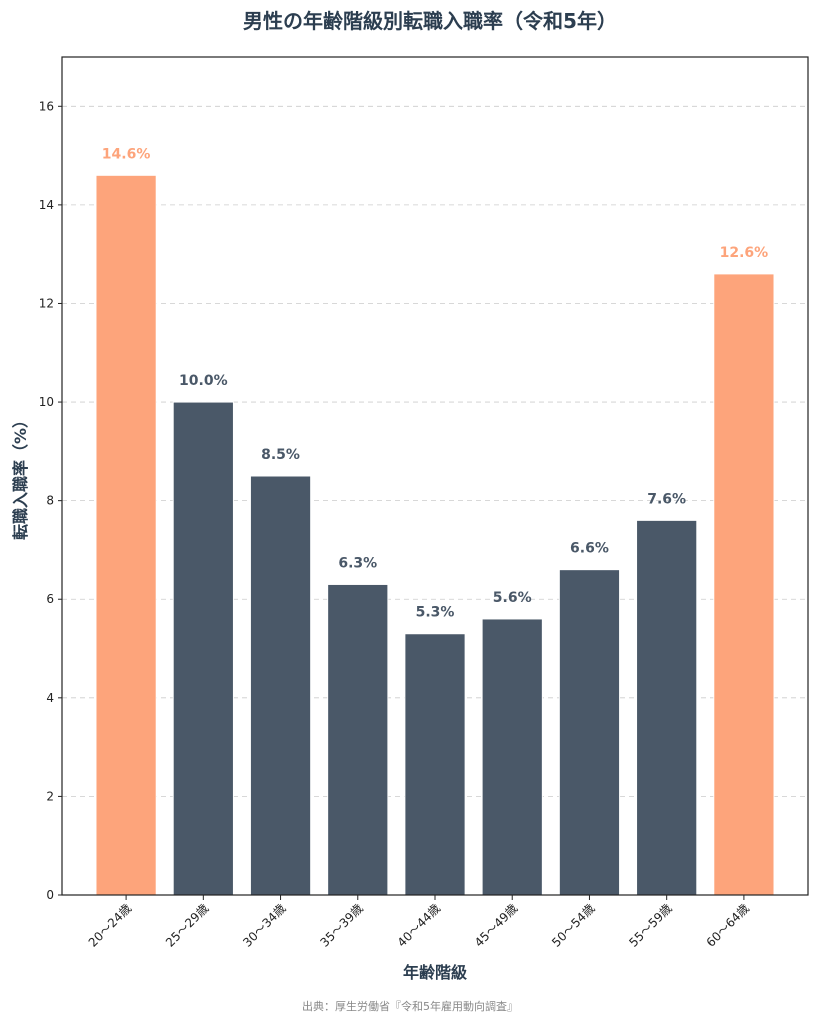 The height and width of the screenshot is (1024, 819). I want to click on bar-35～39歳, so click(358, 739).